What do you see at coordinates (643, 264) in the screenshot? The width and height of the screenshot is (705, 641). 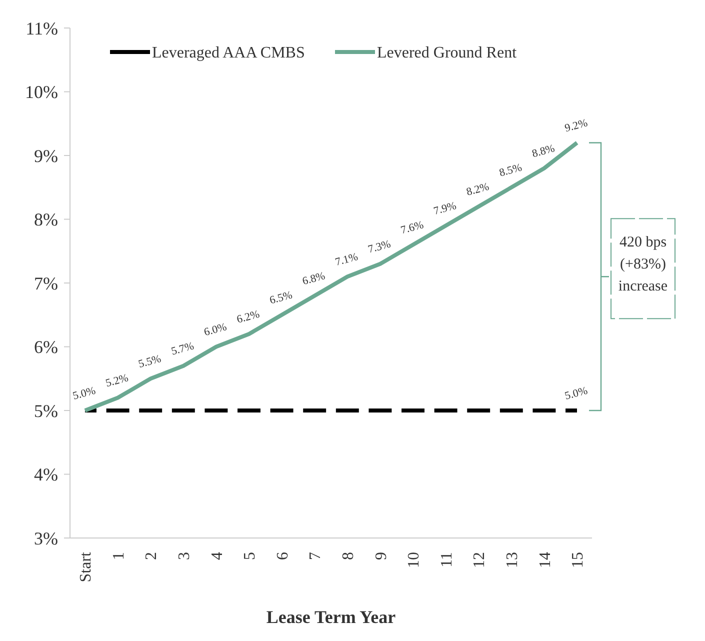 I see `text: 420 bps (+83%) increase` at bounding box center [643, 264].